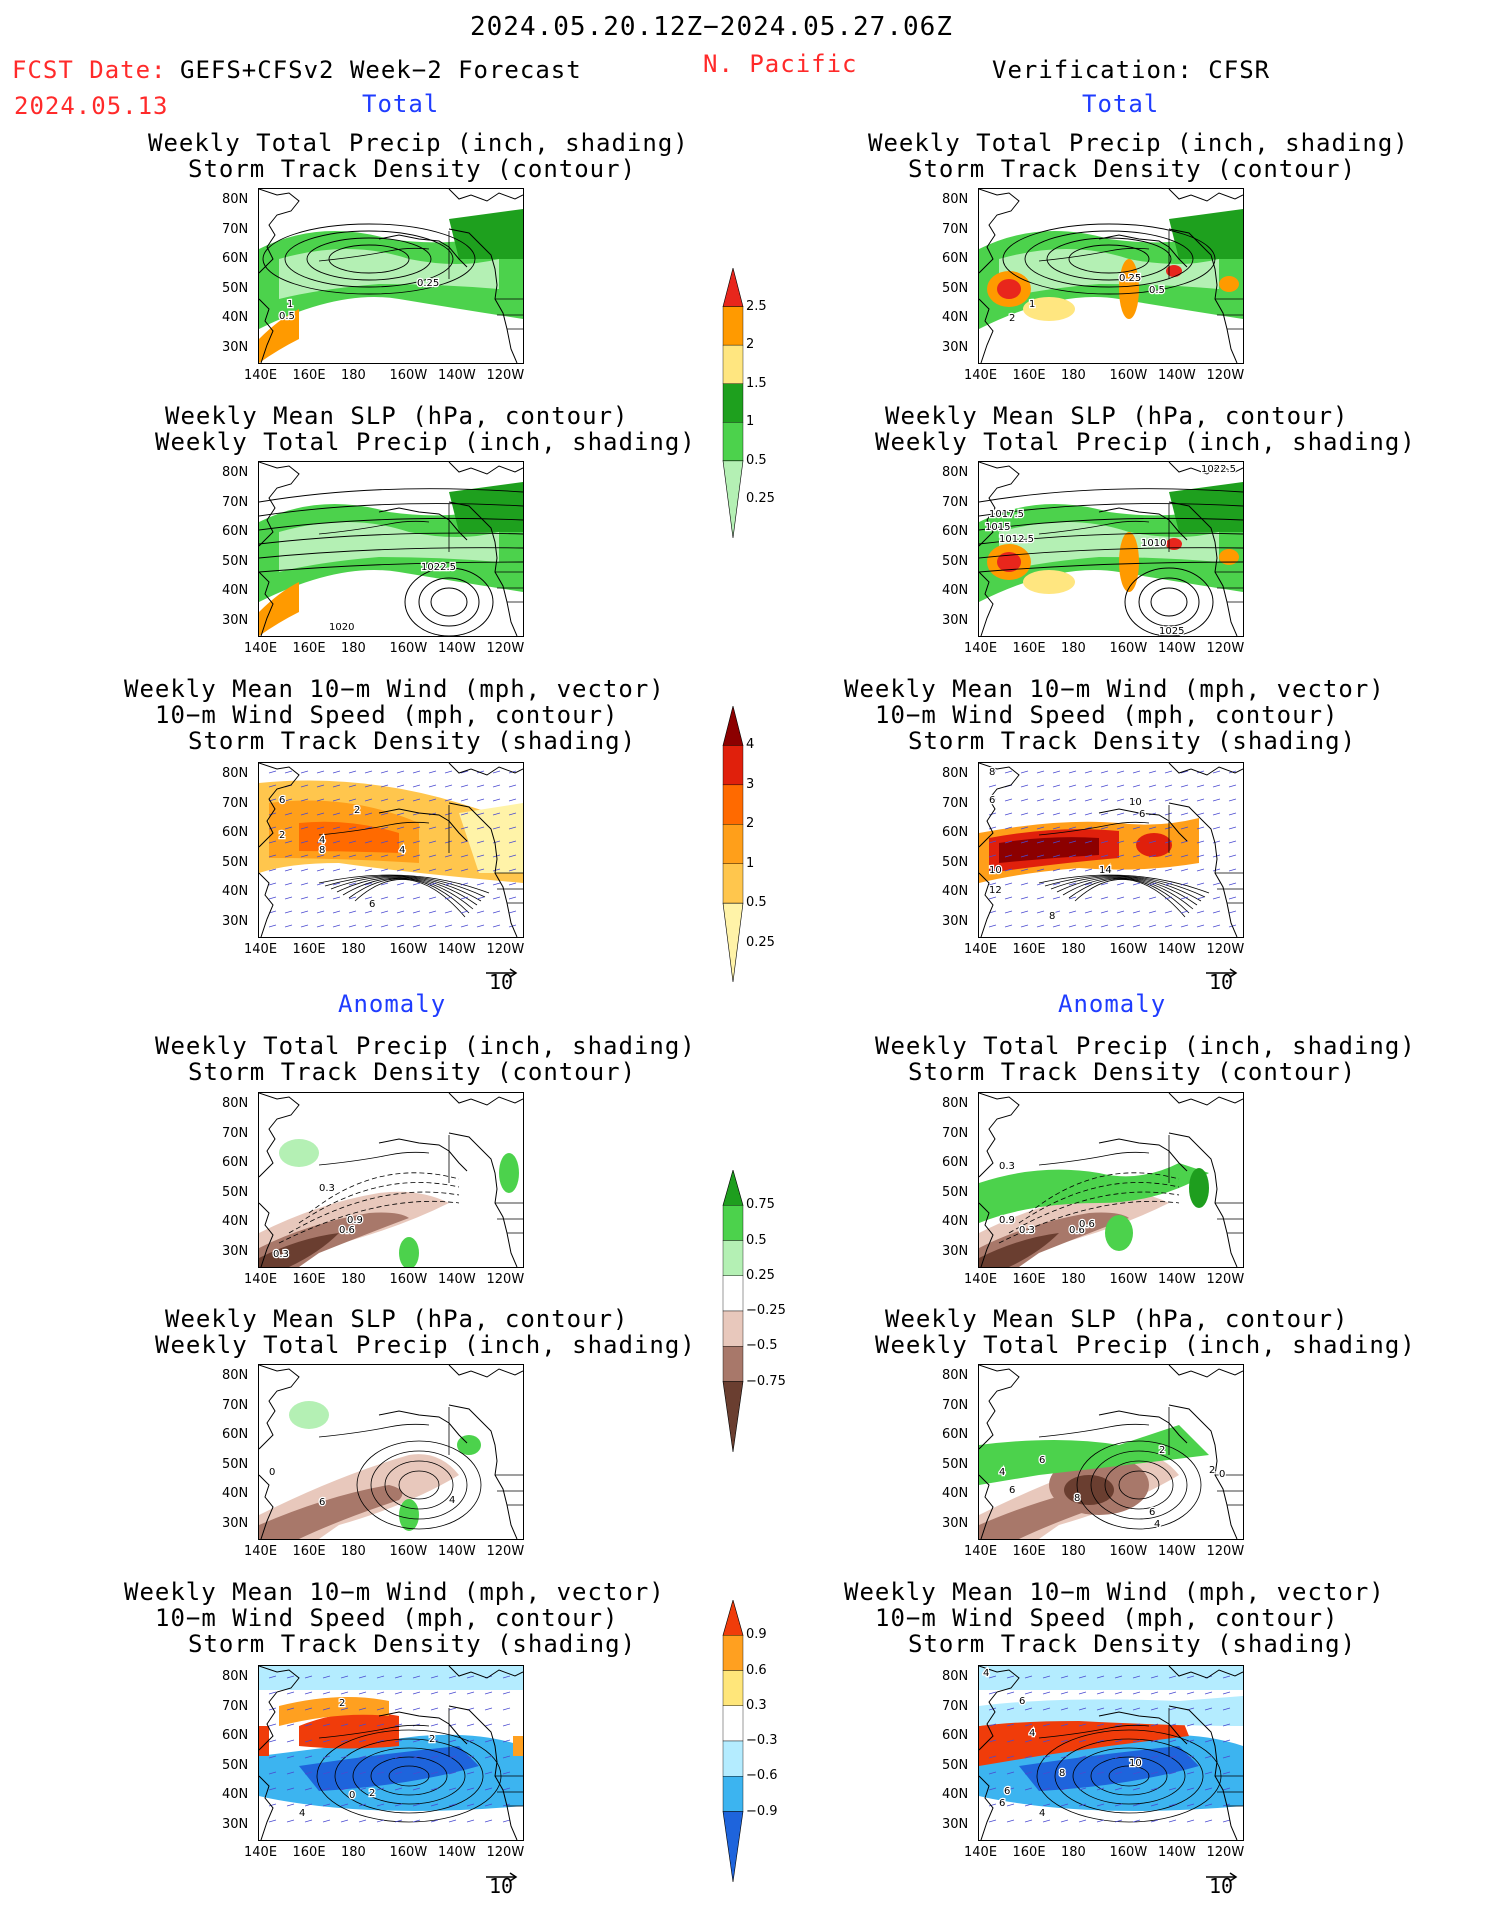 The width and height of the screenshot is (1487, 1925). I want to click on colorbar-tick-label: 3, so click(750, 784).